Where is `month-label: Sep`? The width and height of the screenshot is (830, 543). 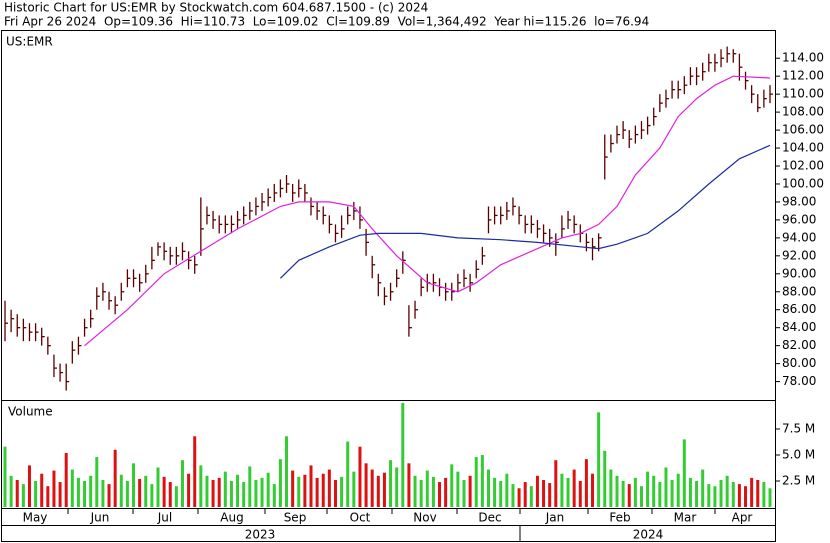 month-label: Sep is located at coordinates (295, 518).